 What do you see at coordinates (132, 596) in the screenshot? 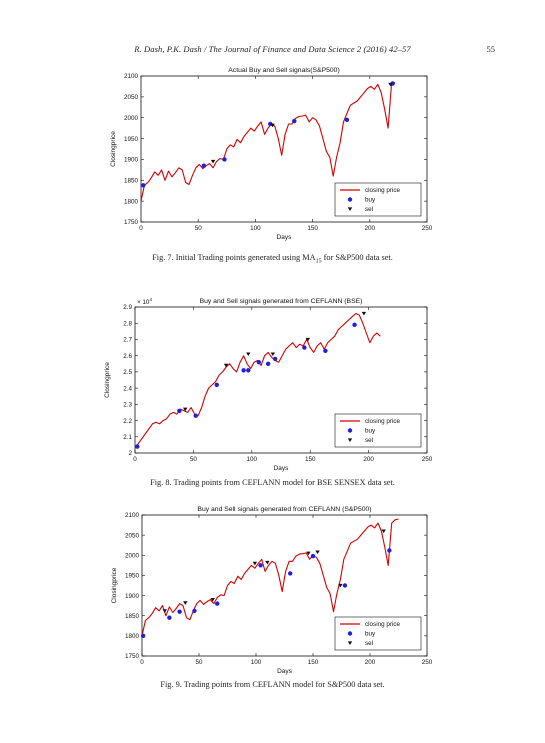
I see `y-tick-label: 1900` at bounding box center [132, 596].